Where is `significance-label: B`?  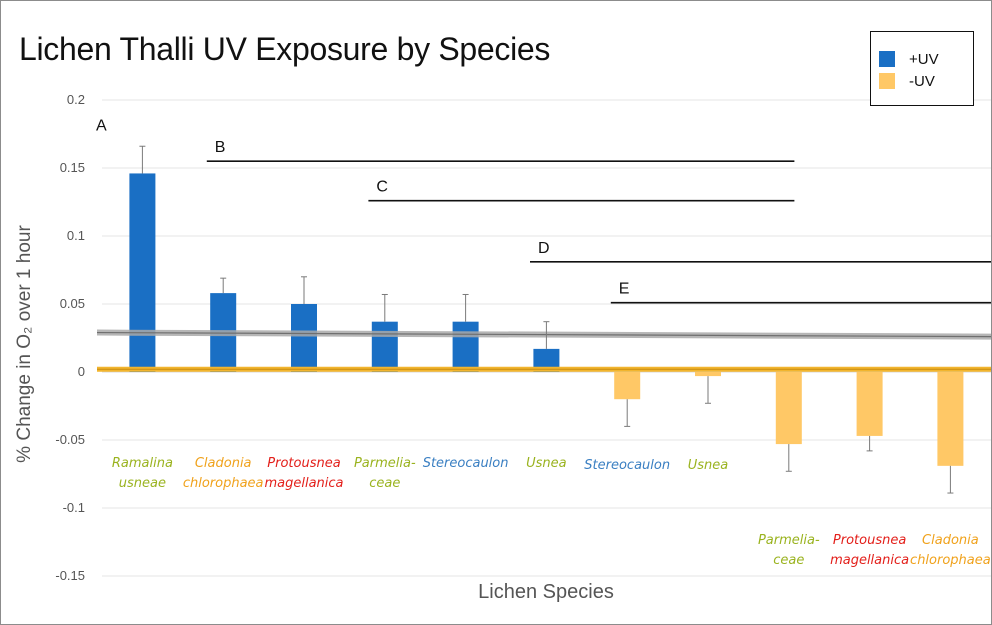
significance-label: B is located at coordinates (220, 147).